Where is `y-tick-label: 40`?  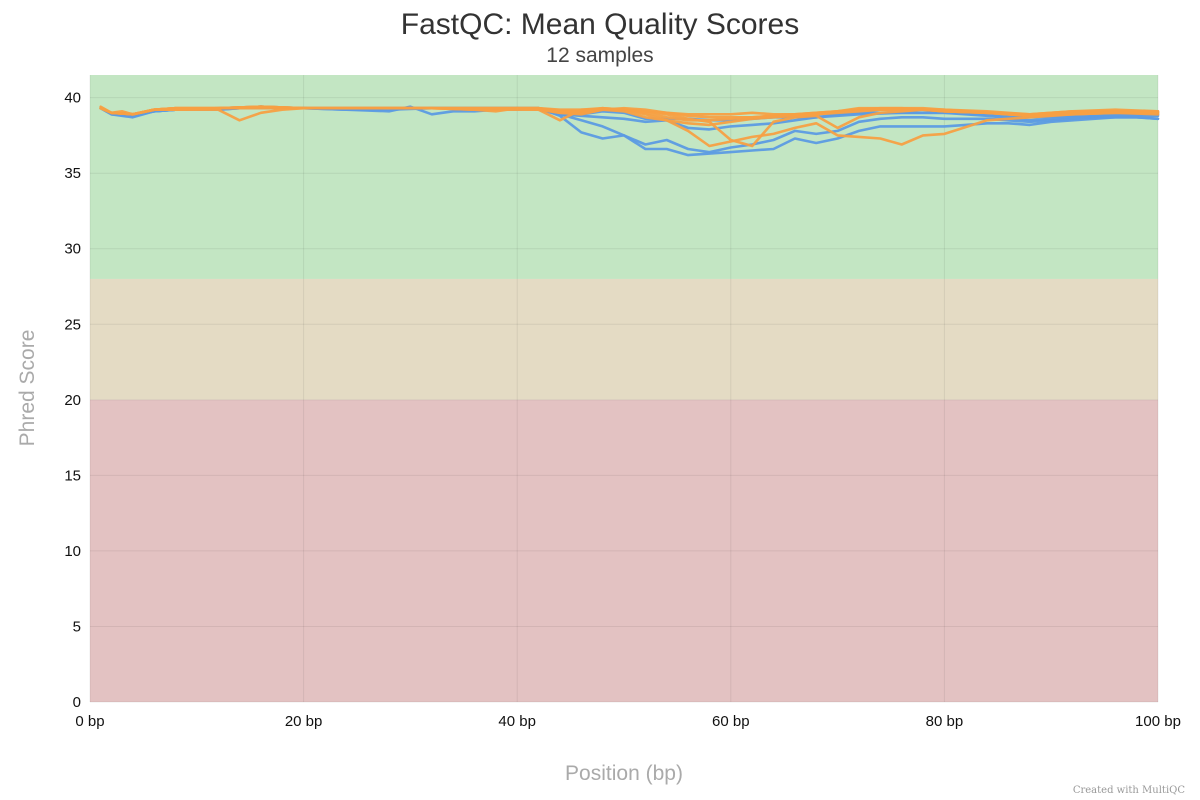 y-tick-label: 40 is located at coordinates (72, 98).